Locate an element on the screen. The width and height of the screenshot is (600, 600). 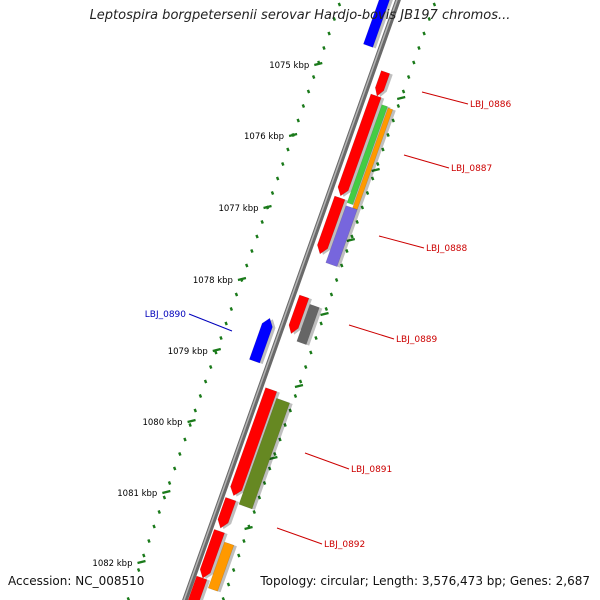
gene-label-lbj-0887: LBJ_0887 is located at coordinates (471, 169).